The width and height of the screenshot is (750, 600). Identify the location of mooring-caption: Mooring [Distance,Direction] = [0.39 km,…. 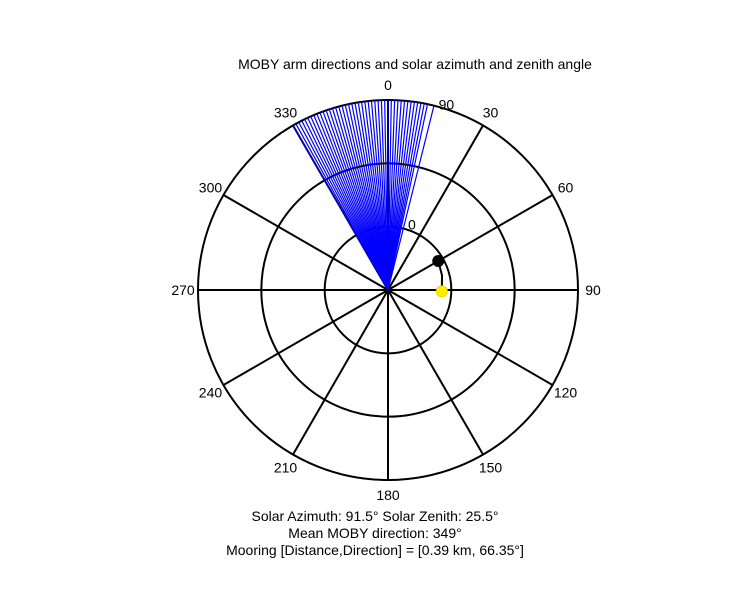
(375, 550).